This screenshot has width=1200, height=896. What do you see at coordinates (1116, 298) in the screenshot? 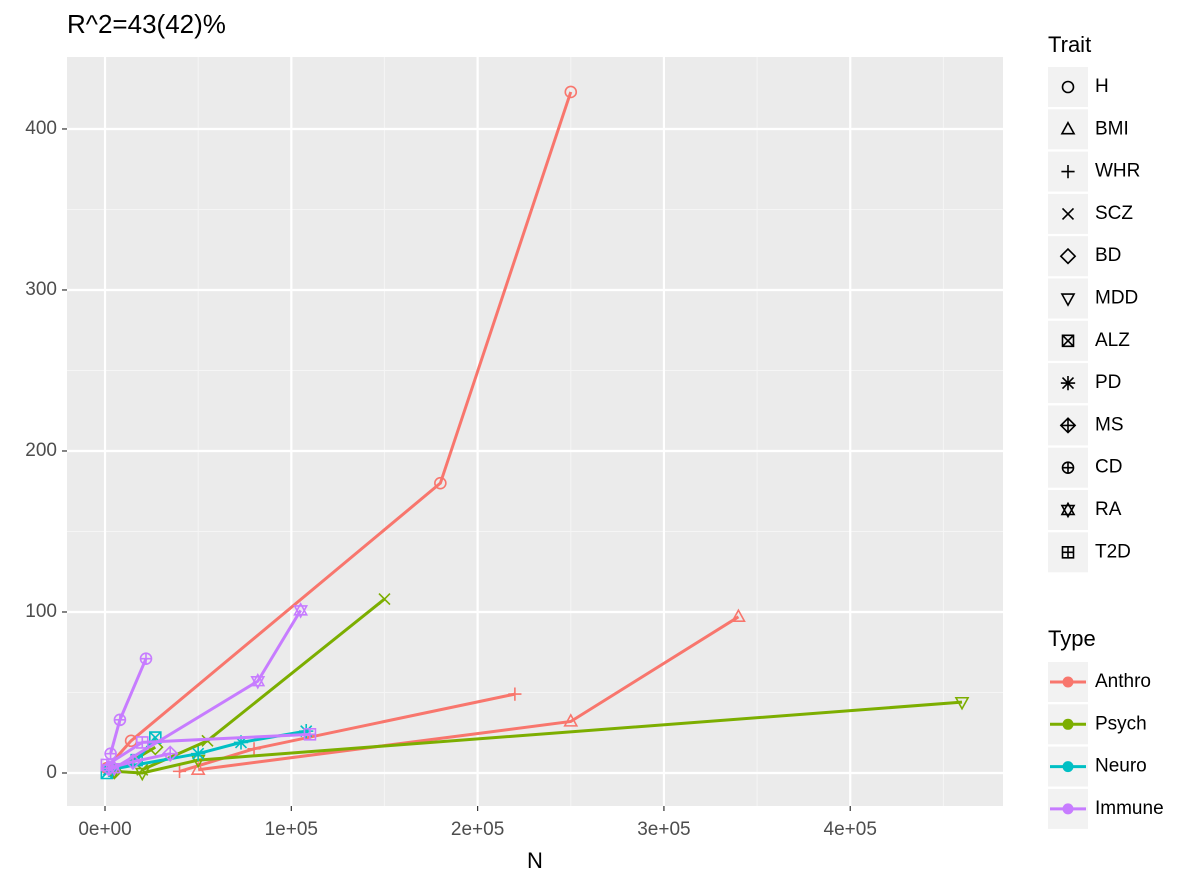
I see `legend-label: MDD` at bounding box center [1116, 298].